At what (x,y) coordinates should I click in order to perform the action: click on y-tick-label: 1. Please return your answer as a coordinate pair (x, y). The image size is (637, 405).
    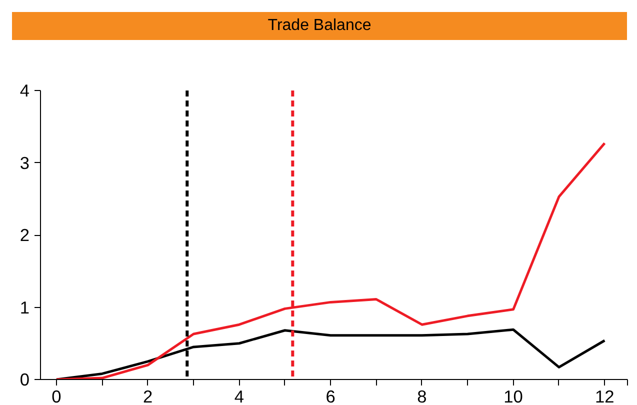
    Looking at the image, I should click on (25, 307).